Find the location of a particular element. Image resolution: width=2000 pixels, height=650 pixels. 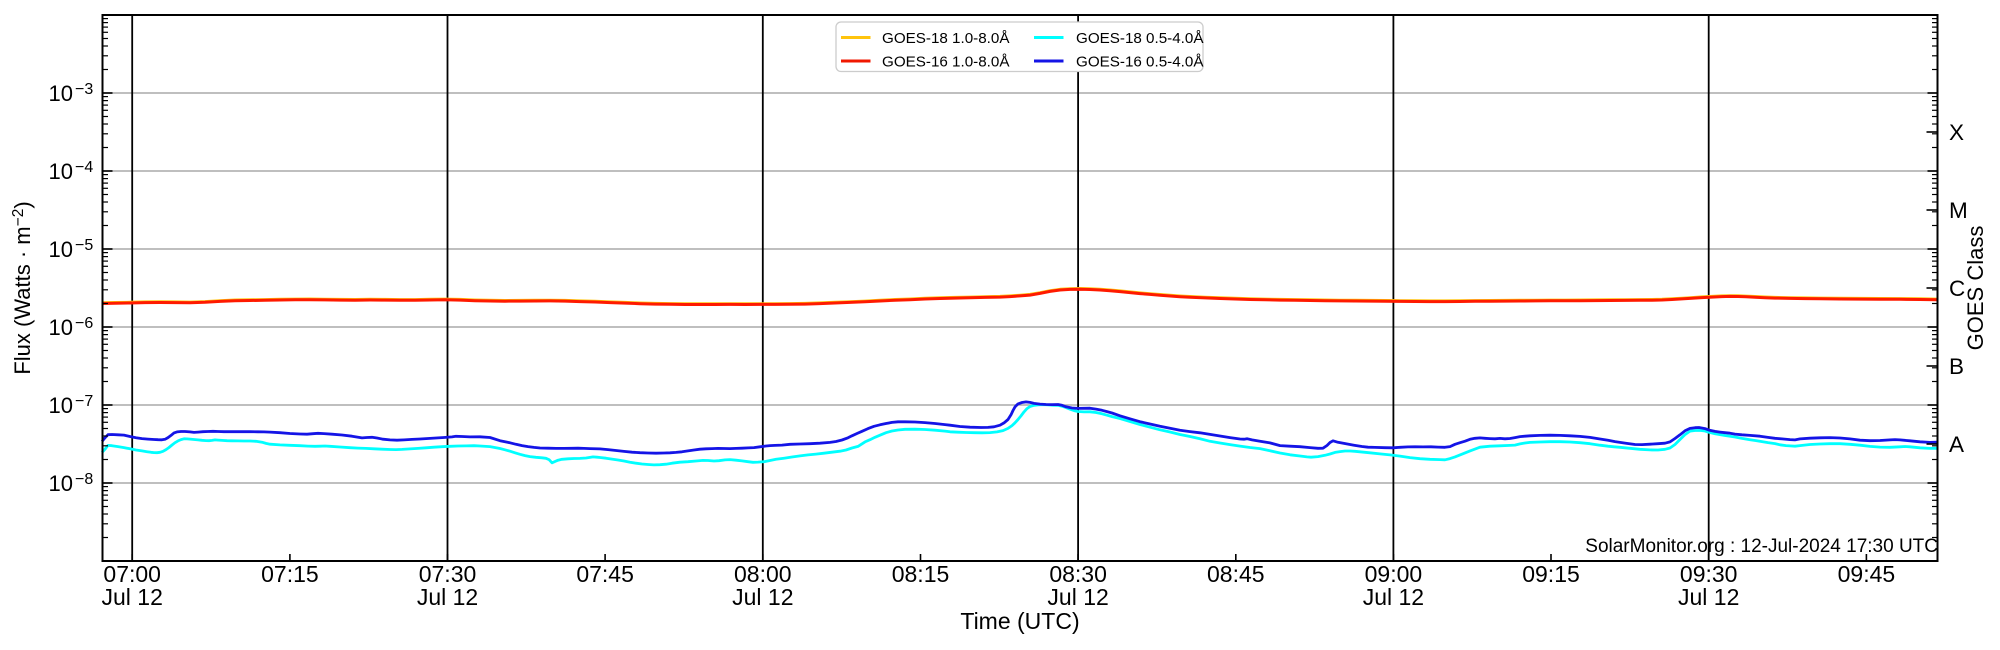

svg-text: C is located at coordinates (1957, 288).